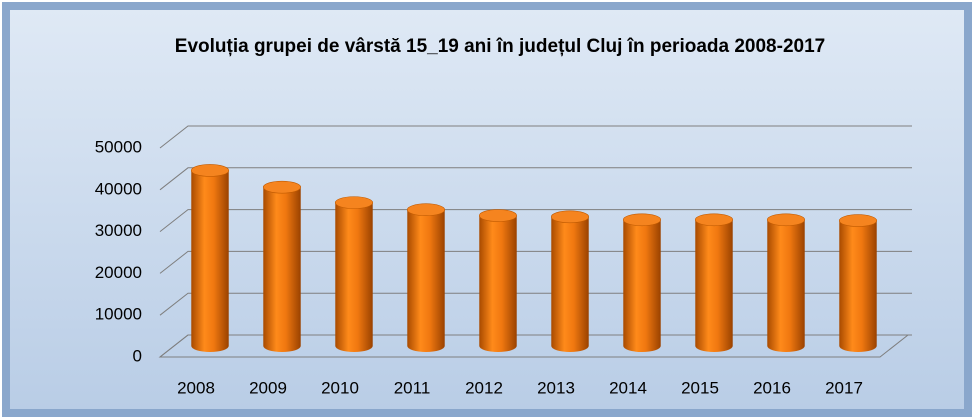  Describe the element at coordinates (118, 188) in the screenshot. I see `y-tick-label: 40000` at that location.